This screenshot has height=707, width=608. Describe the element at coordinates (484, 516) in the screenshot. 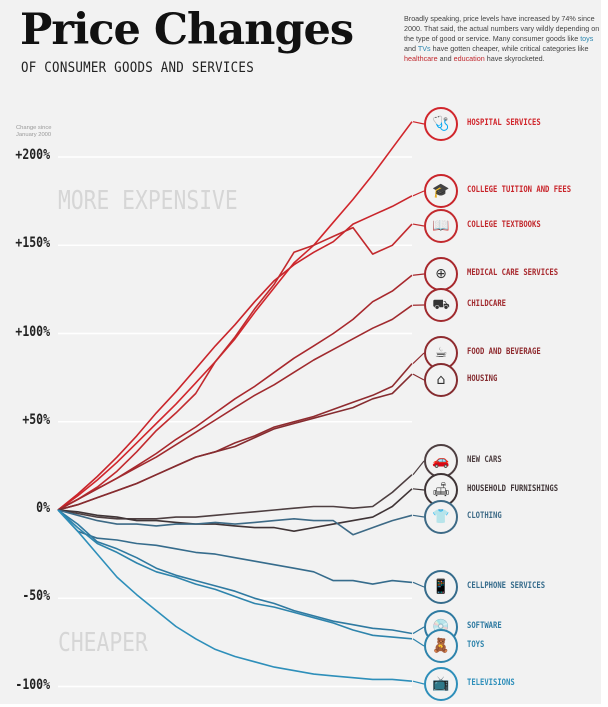

I see `series-label: CLOTHING` at that location.